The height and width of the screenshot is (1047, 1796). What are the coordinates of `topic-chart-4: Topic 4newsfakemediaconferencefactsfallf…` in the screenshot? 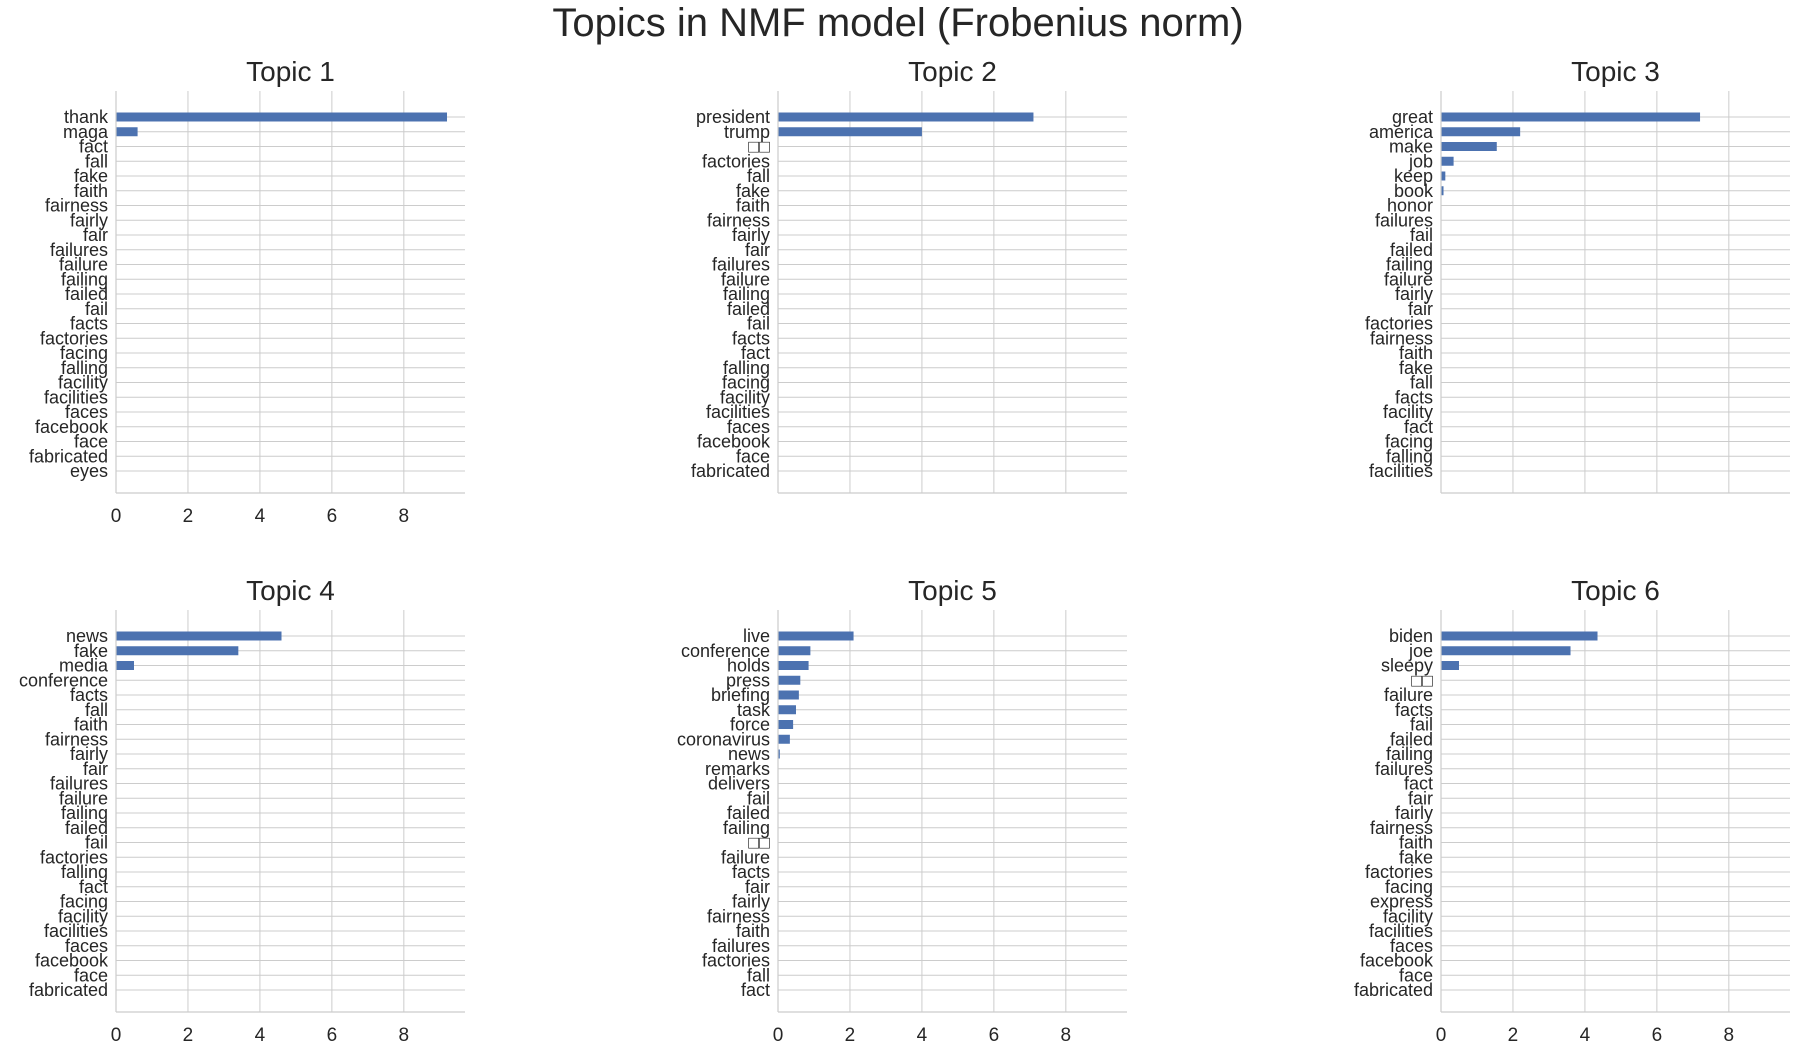 It's located at (242, 810).